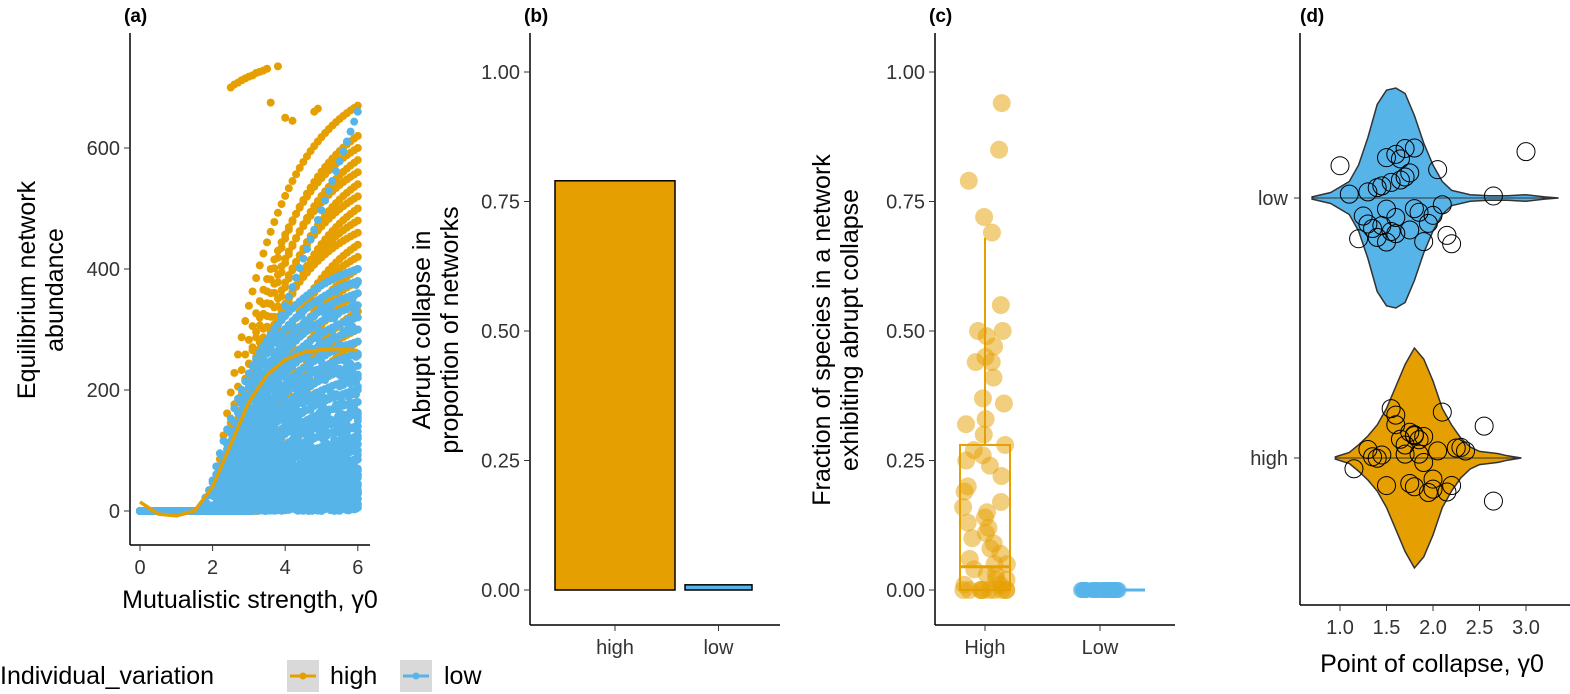  Describe the element at coordinates (1432, 664) in the screenshot. I see `x-axis-label-d: Point of collapse, γ0` at that location.